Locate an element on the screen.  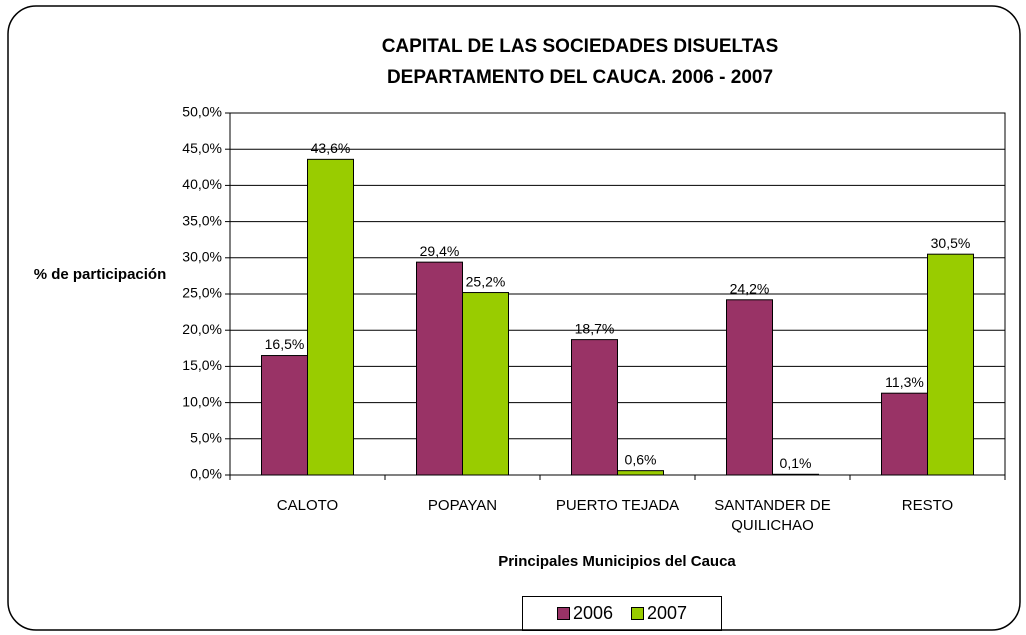
y-tick-label: 35,0% is located at coordinates (202, 220).